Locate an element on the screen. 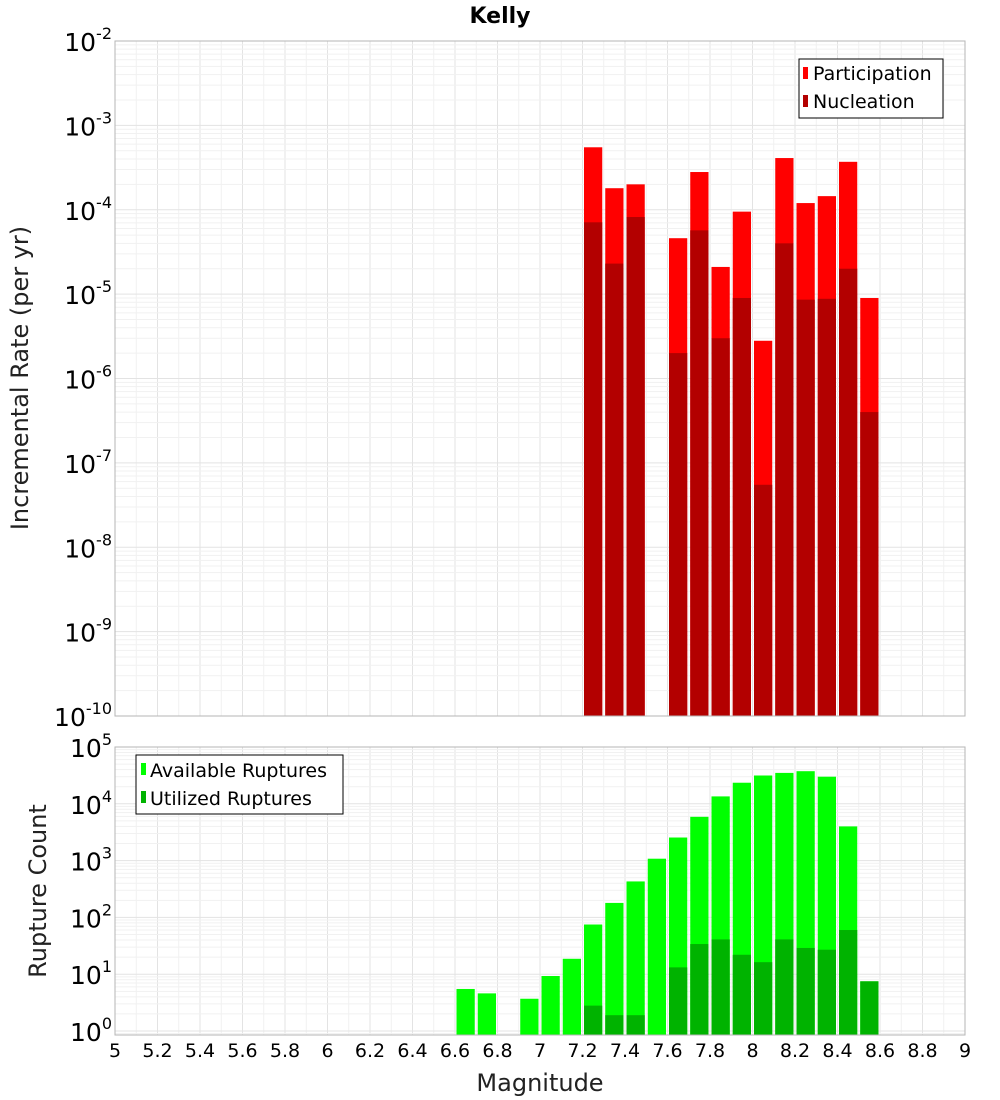 Image resolution: width=1000 pixels, height=1100 pixels. count-legend-box is located at coordinates (239, 784).